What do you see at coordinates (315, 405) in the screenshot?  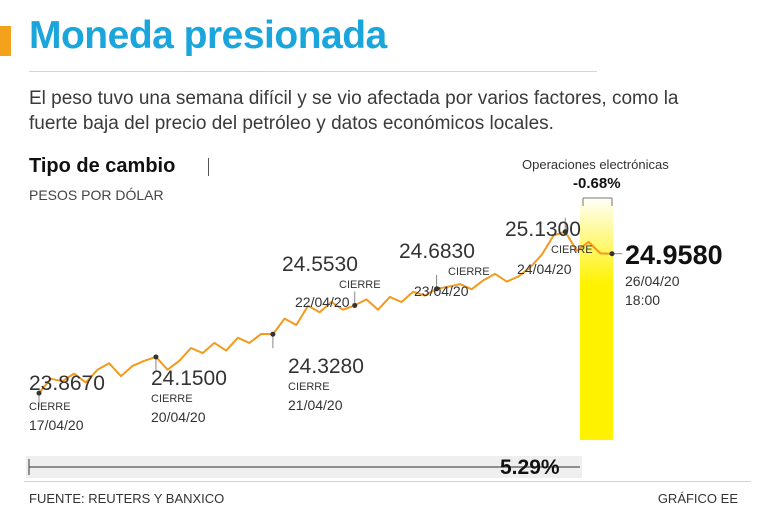 I see `close-date-3: 21/04/20` at bounding box center [315, 405].